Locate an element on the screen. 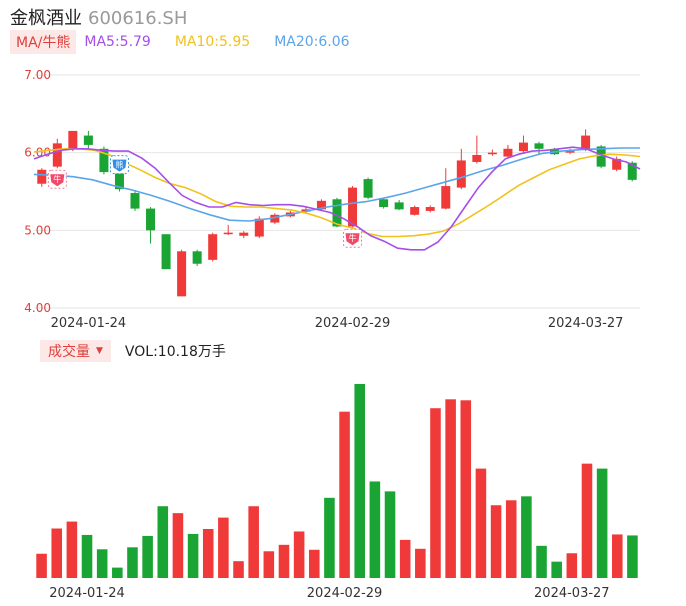  price-date-label: 2024-03-27 is located at coordinates (586, 323).